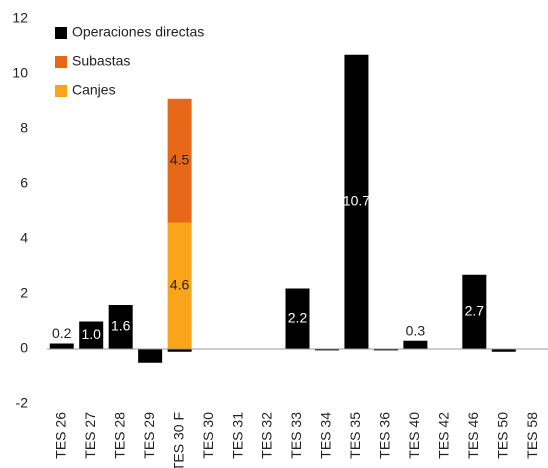  I want to click on data-label: 2.2, so click(298, 317).